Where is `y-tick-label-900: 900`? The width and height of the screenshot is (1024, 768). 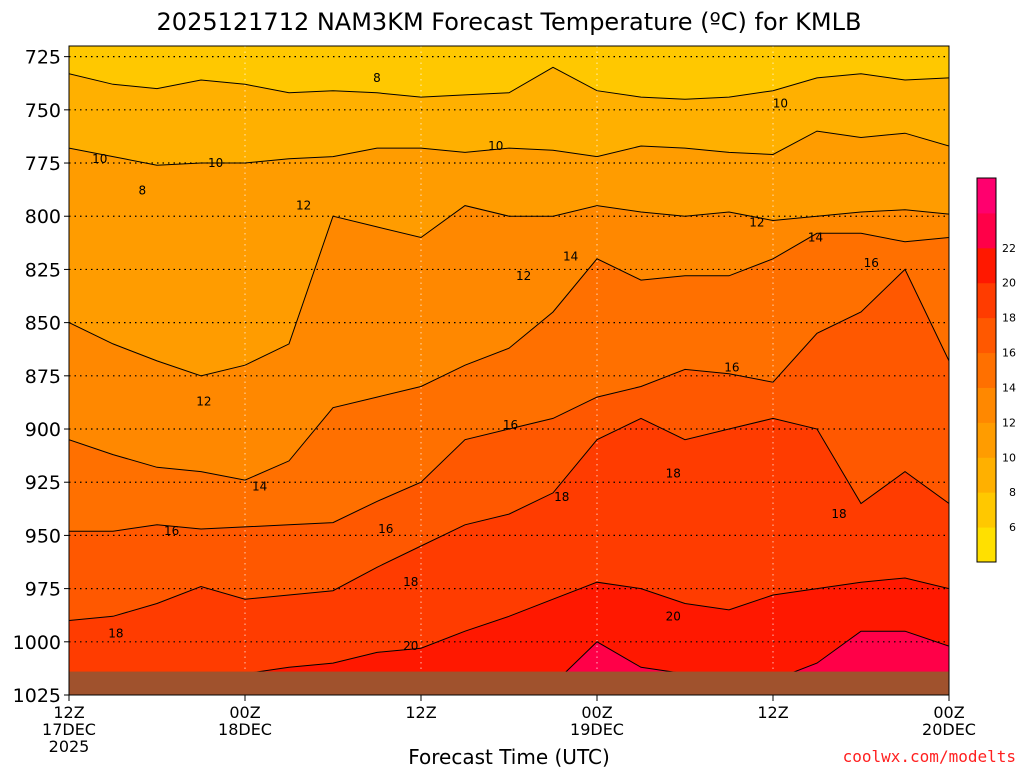
y-tick-label-900: 900 is located at coordinates (43, 430).